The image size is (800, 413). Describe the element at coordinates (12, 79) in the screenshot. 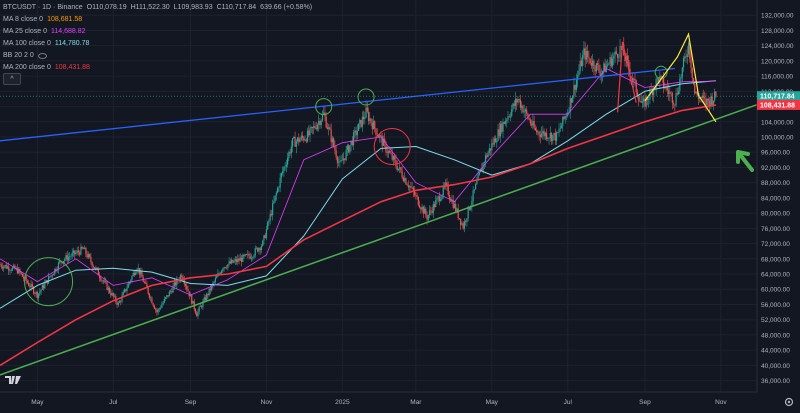

I see `collapse-legend-button: ^` at that location.